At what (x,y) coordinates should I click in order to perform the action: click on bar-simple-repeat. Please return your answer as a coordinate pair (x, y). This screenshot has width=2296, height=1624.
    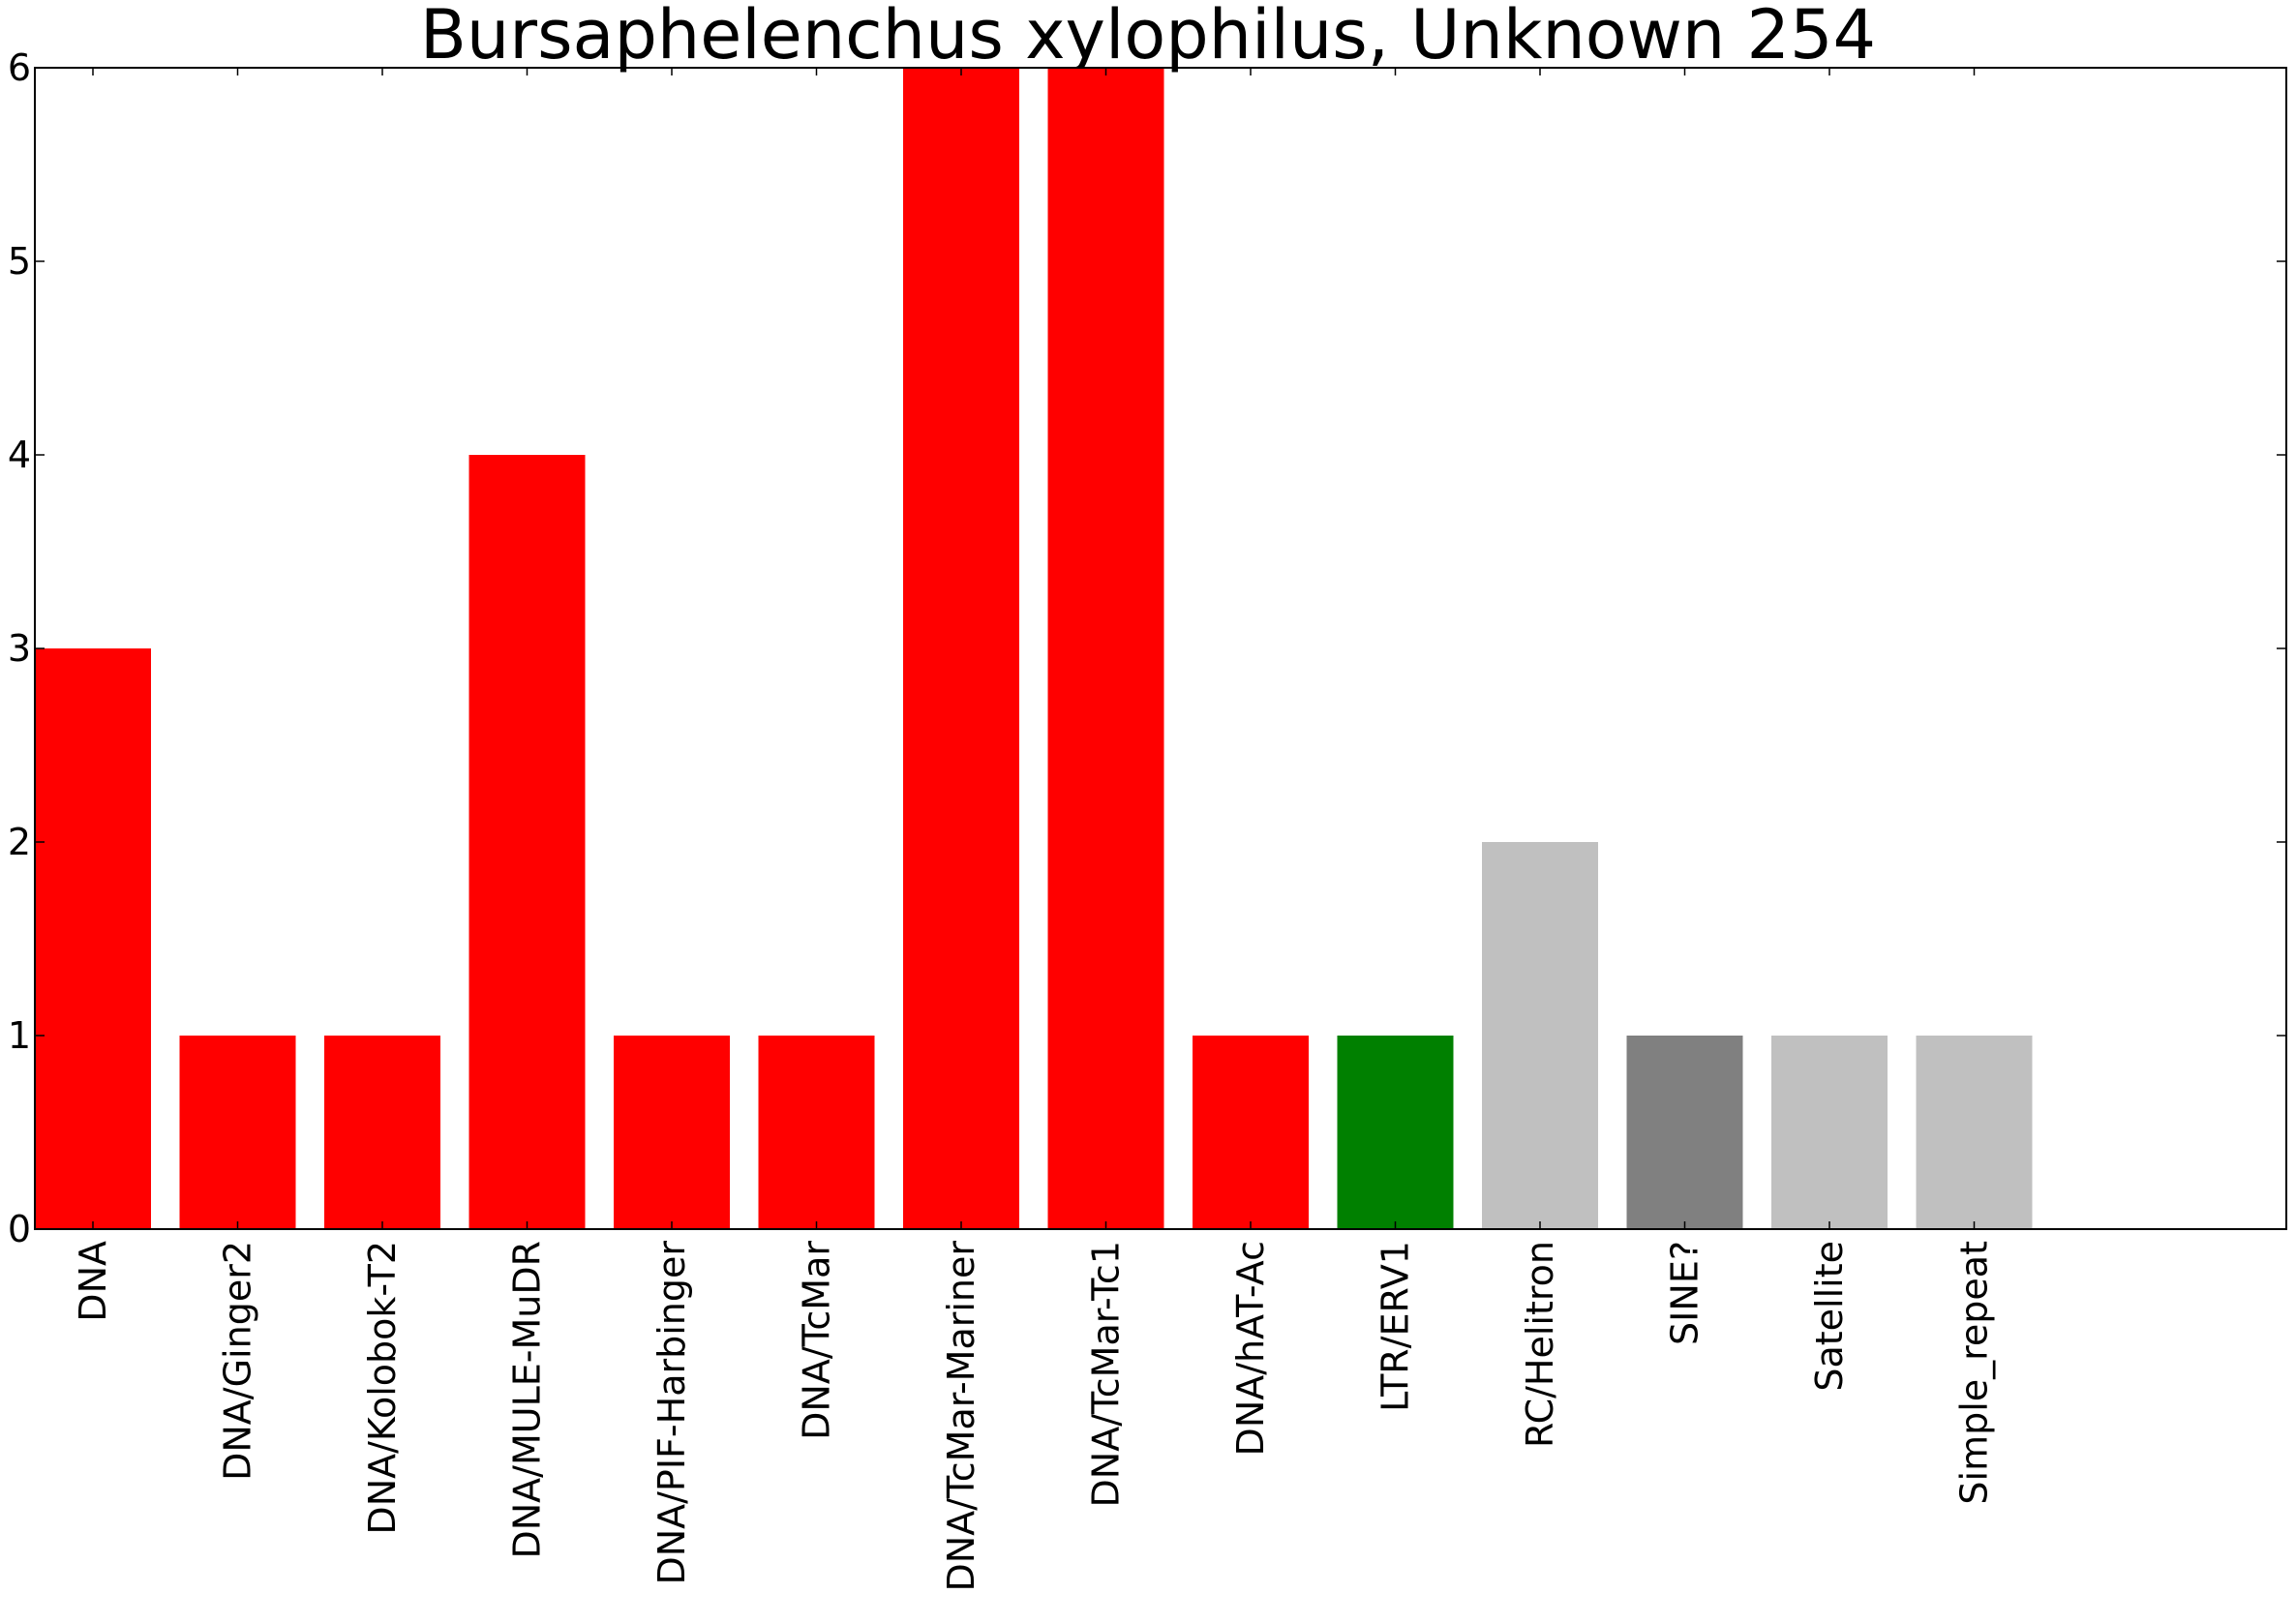
    Looking at the image, I should click on (1974, 1133).